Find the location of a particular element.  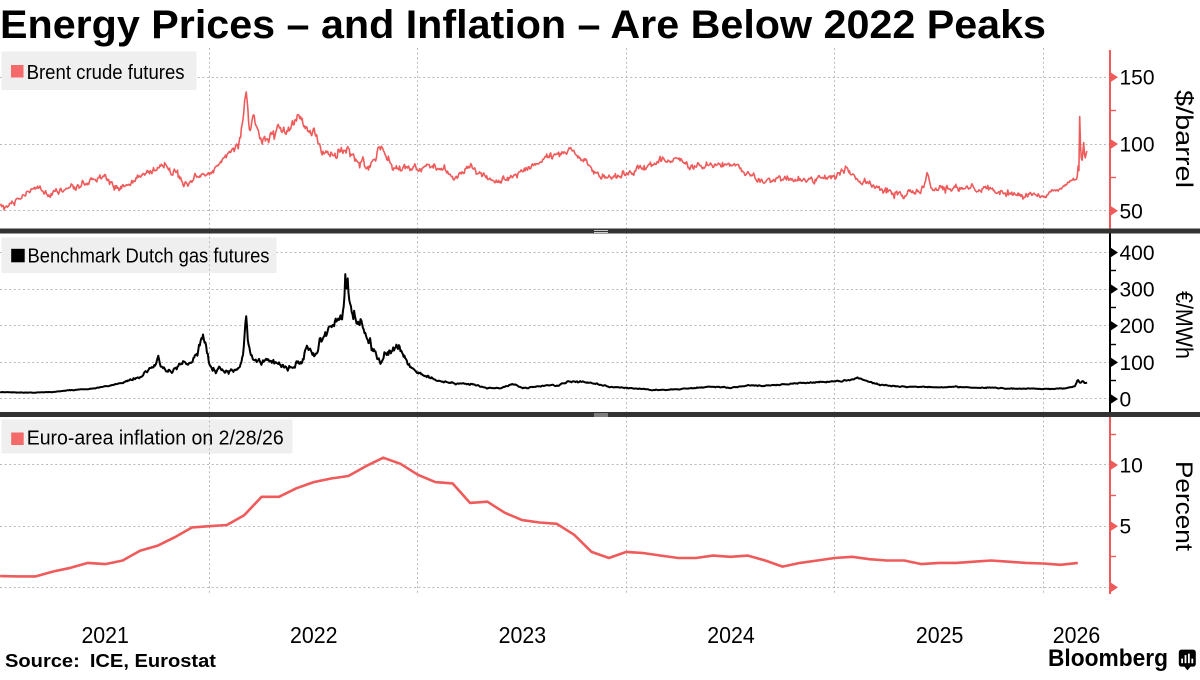

svg-text: 400 is located at coordinates (1137, 253).